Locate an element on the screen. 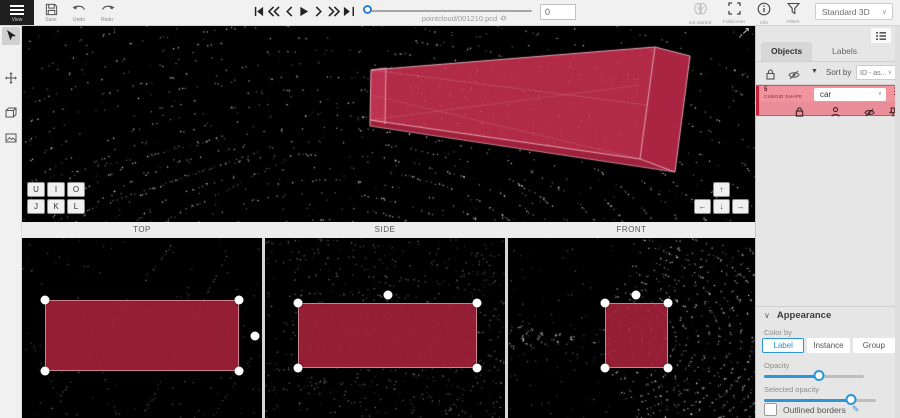 The height and width of the screenshot is (418, 900). object-list-item-selected: 5 CUBOID SHAPE car ∨ ⋮ is located at coordinates (828, 101).